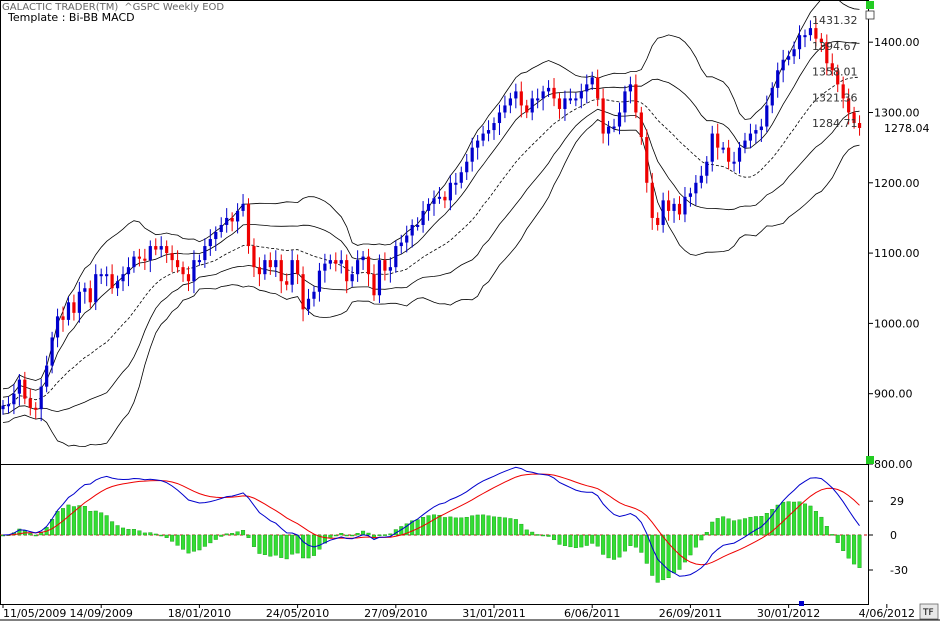 The height and width of the screenshot is (621, 940). I want to click on current-bar-marker, so click(801, 603).